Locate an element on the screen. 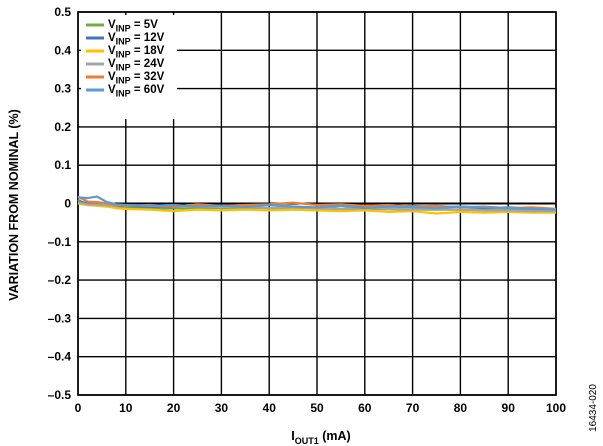 The width and height of the screenshot is (603, 446). x-tick-label: 30 is located at coordinates (222, 408).